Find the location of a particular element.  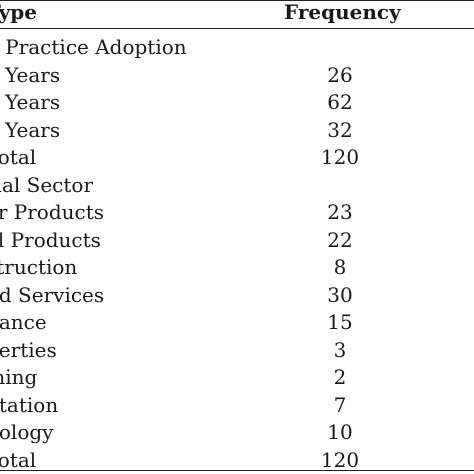

table-row: n Practice Adoption is located at coordinates (237, 47).